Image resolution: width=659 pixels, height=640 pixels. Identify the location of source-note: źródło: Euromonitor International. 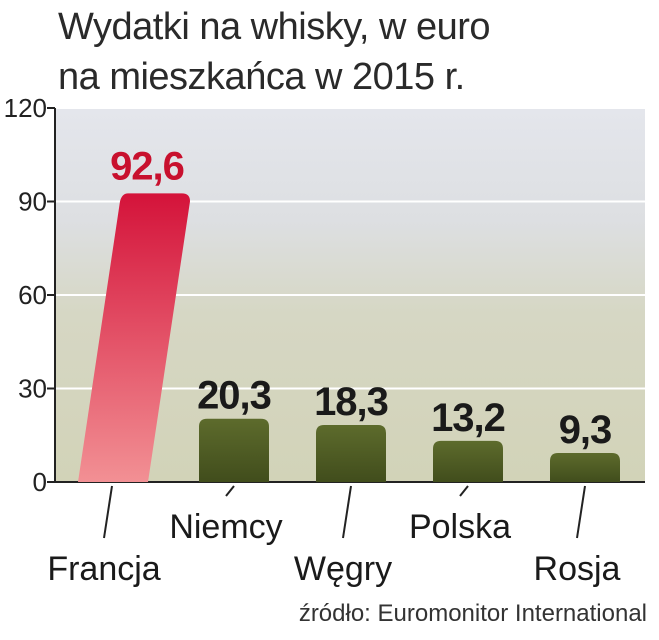
(472, 613).